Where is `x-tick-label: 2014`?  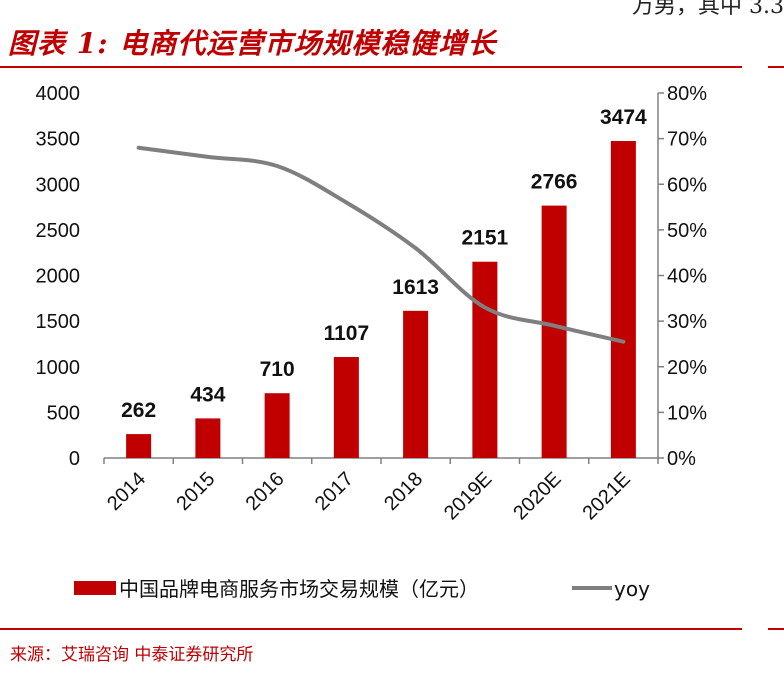 x-tick-label: 2014 is located at coordinates (126, 491).